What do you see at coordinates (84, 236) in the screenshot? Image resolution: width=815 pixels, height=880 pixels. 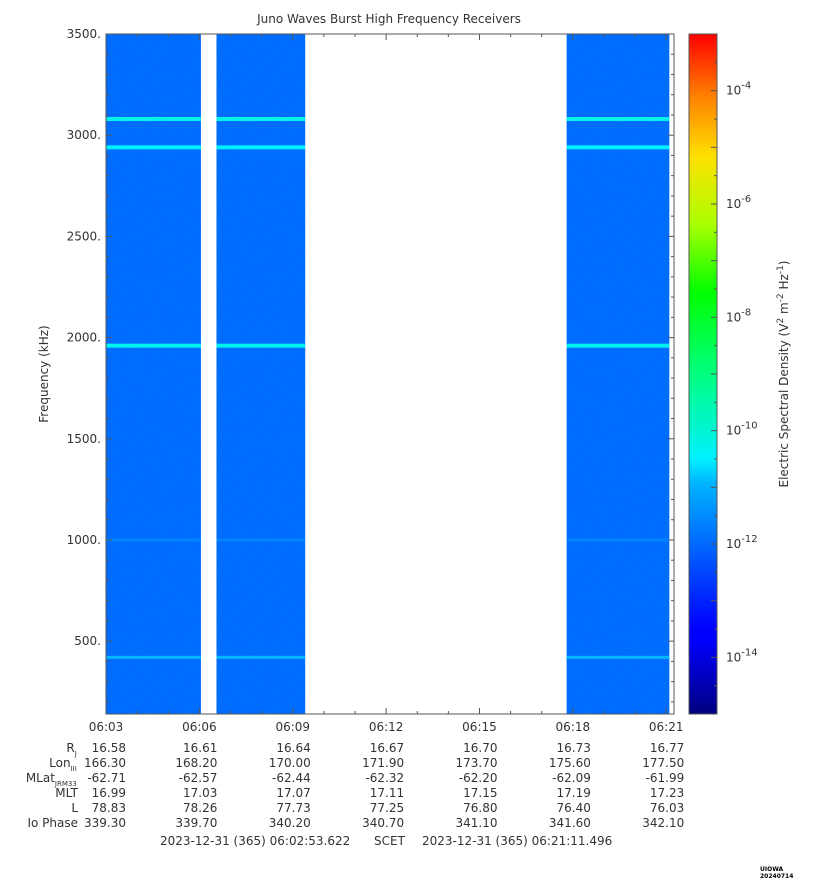 I see `y-tick-label: 2500.` at bounding box center [84, 236].